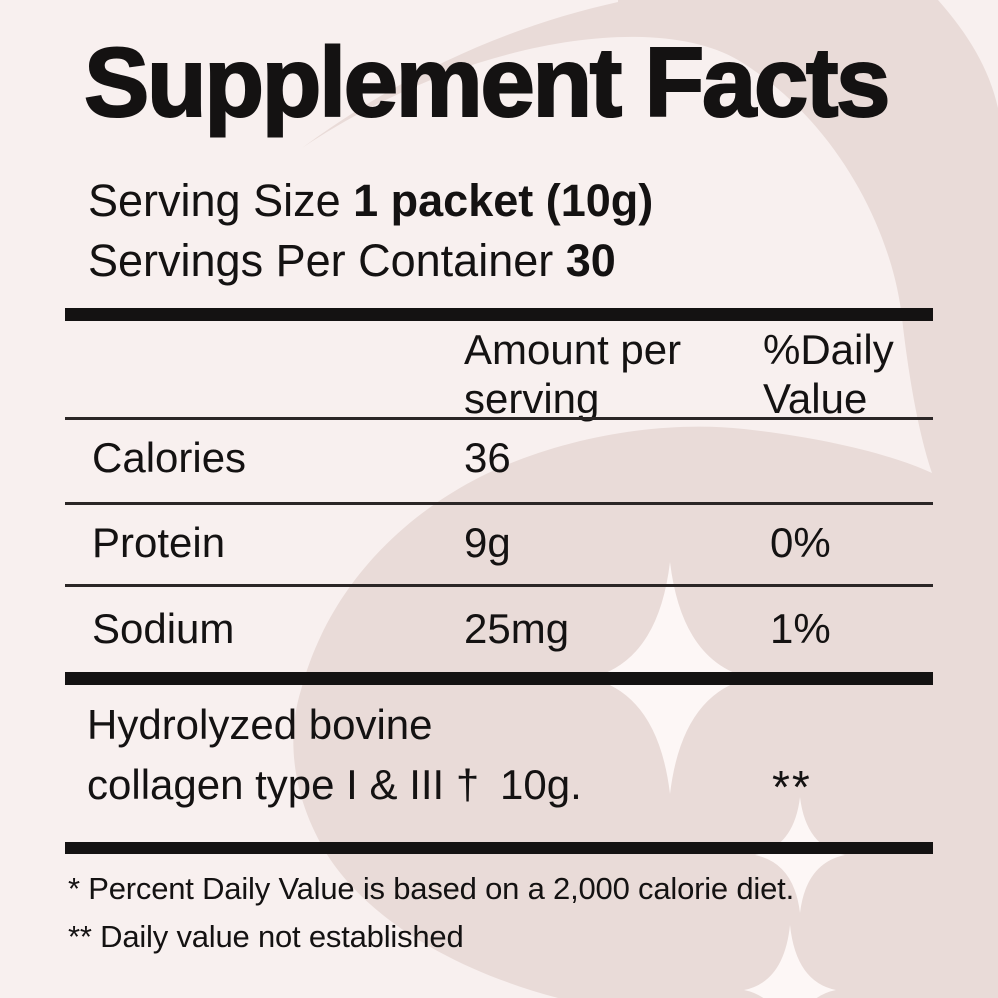  What do you see at coordinates (517, 628) in the screenshot?
I see `row-amount-sodium: 25mg` at bounding box center [517, 628].